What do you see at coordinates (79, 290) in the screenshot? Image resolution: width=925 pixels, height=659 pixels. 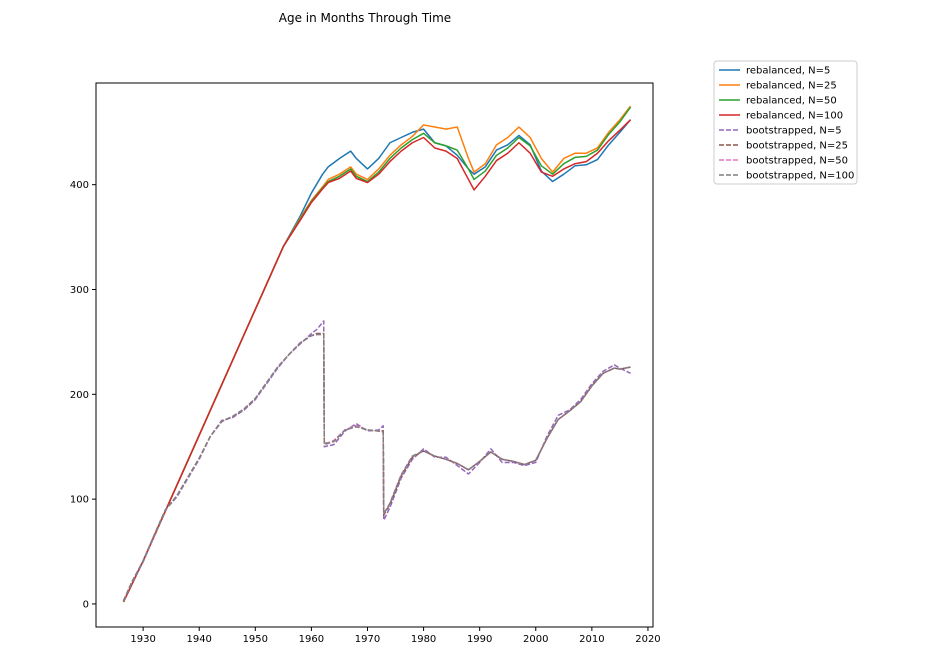 I see `y-tick-label-3: 300` at bounding box center [79, 290].